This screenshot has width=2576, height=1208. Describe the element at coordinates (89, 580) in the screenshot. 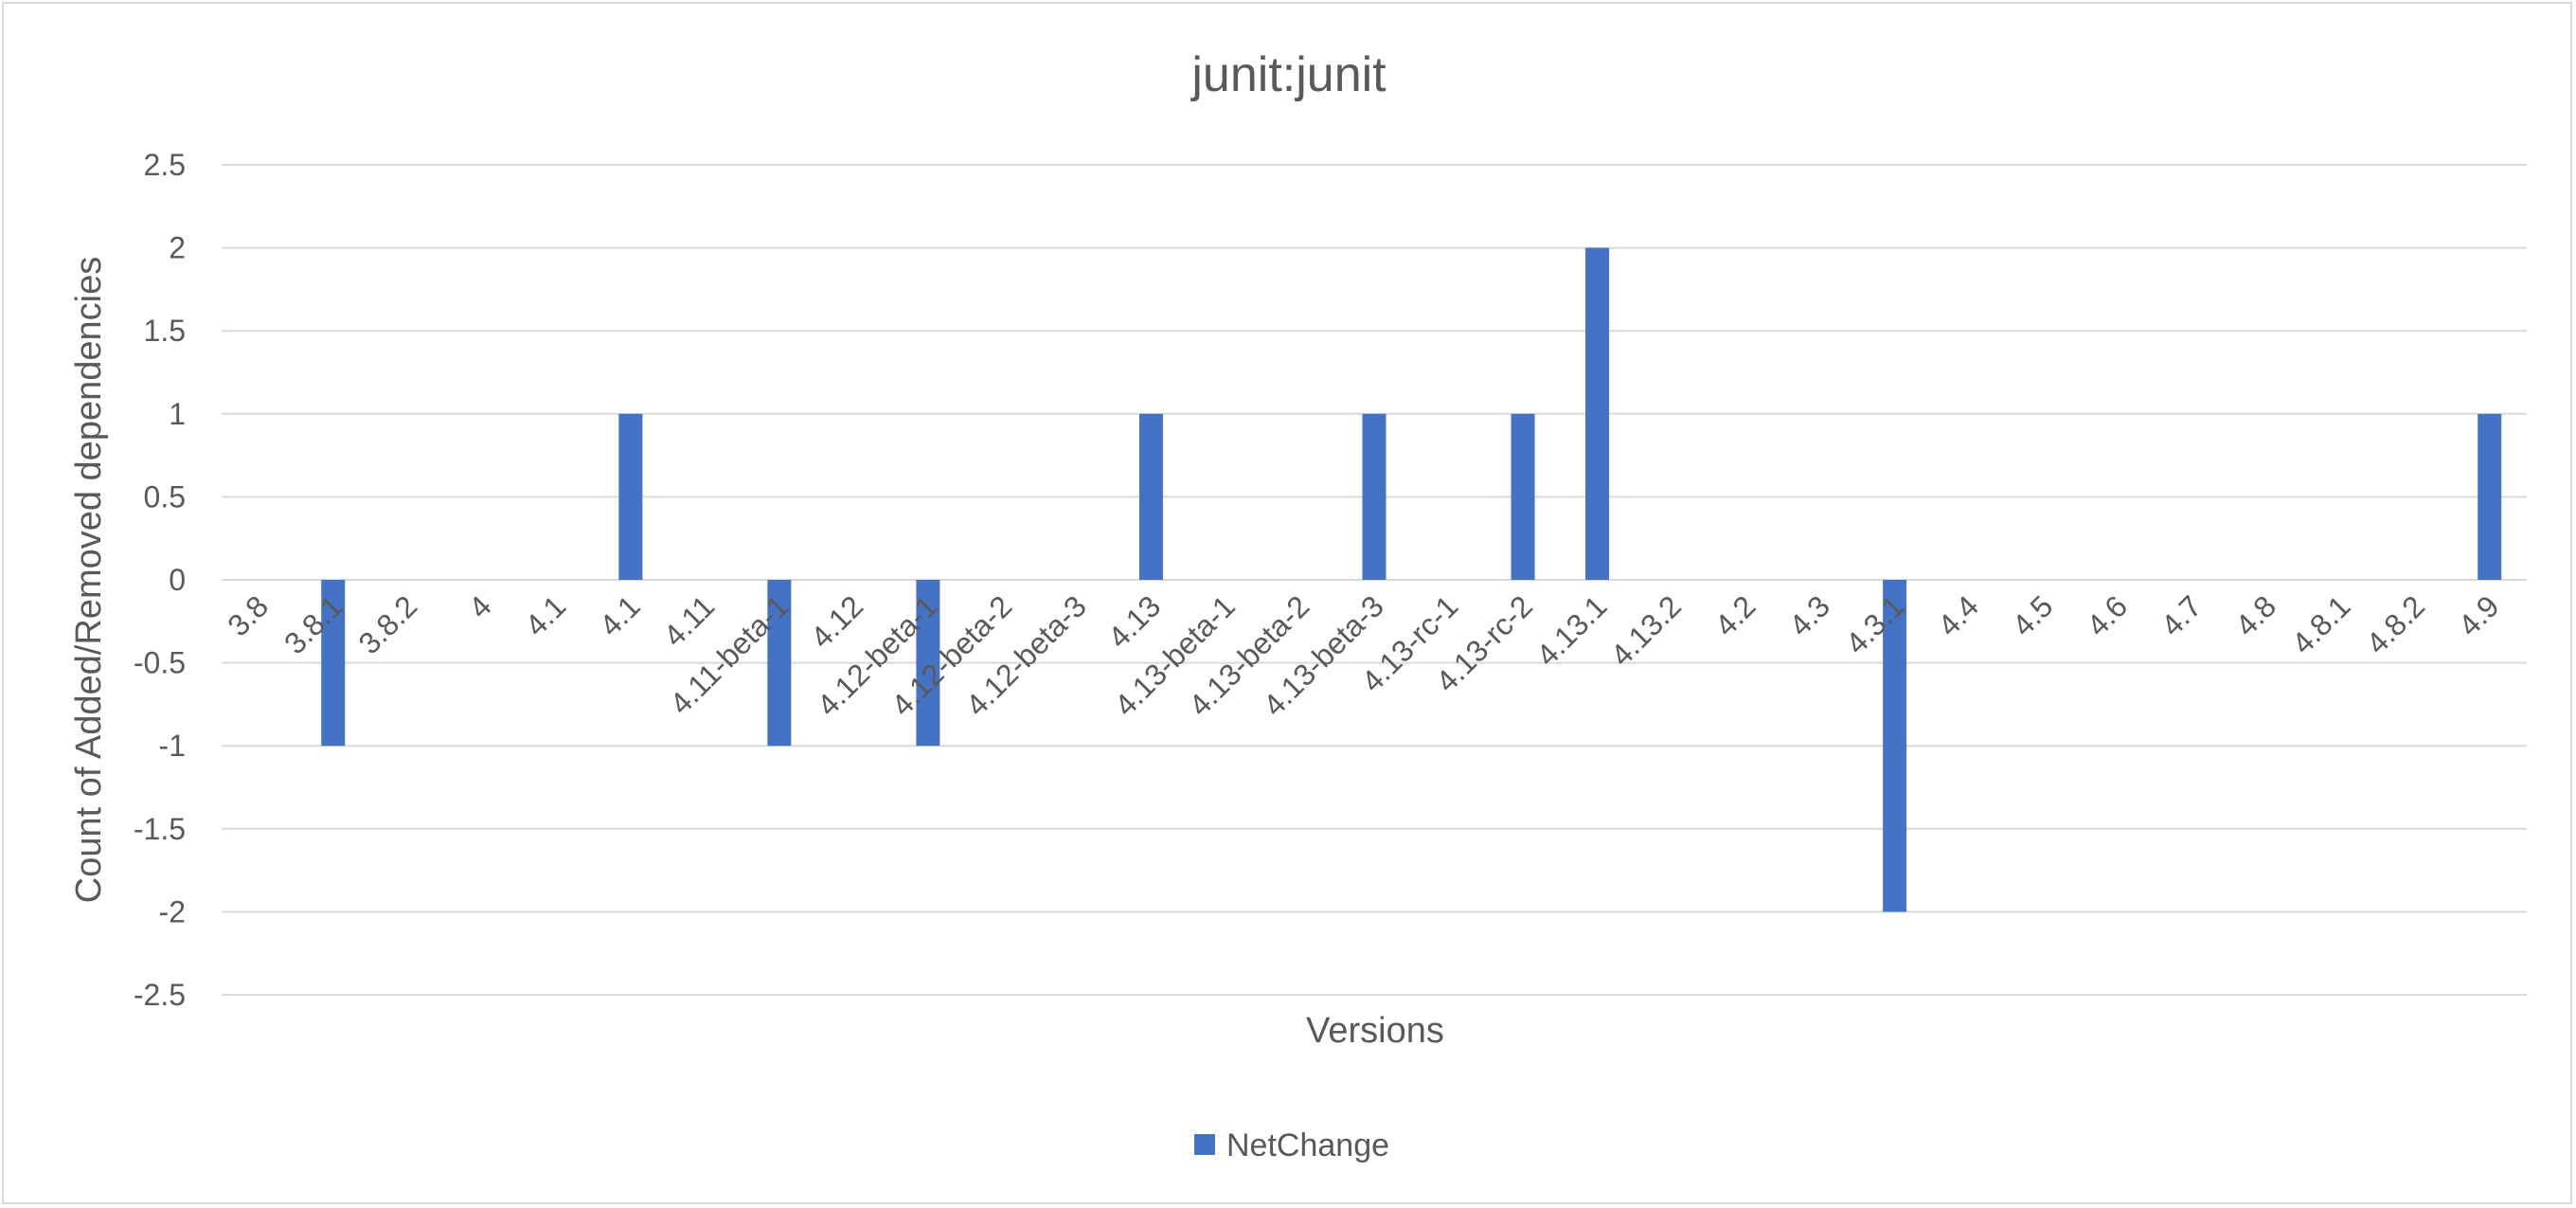

I see `y-axis-title: Count of Added/Removed dependencies` at that location.